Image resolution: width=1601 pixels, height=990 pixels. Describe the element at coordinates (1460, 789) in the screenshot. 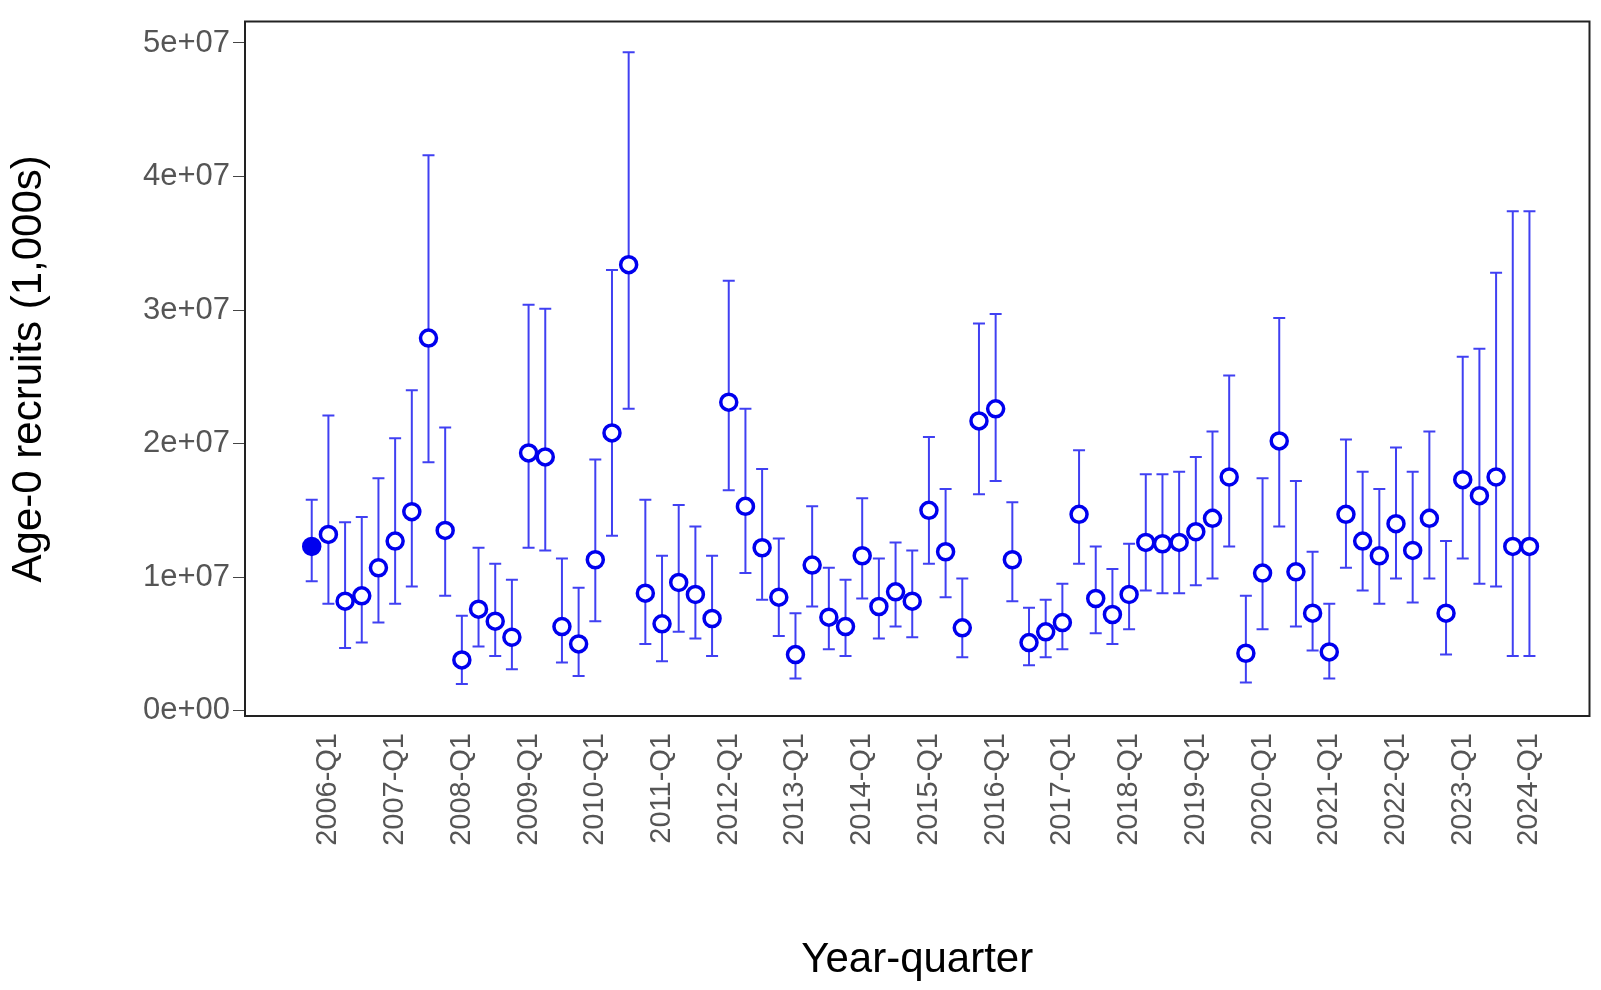

I see `x-tick-label: 2023-Q1` at that location.